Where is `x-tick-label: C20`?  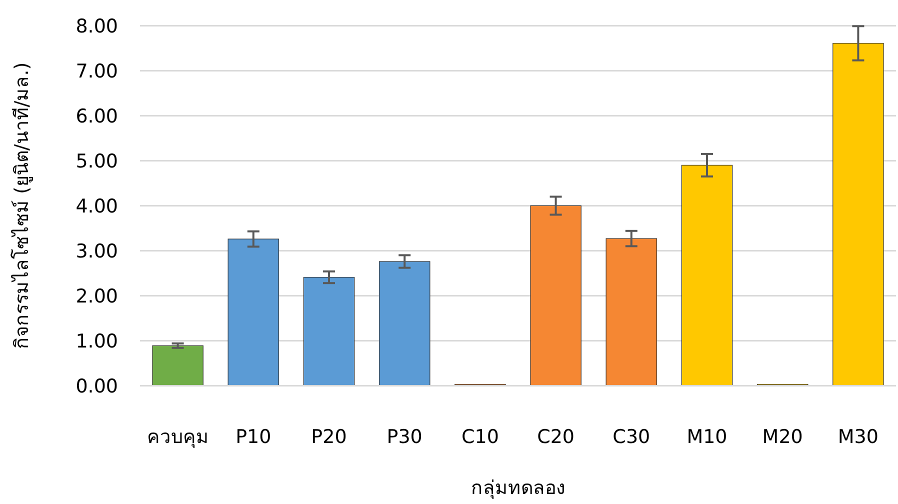 x-tick-label: C20 is located at coordinates (556, 437).